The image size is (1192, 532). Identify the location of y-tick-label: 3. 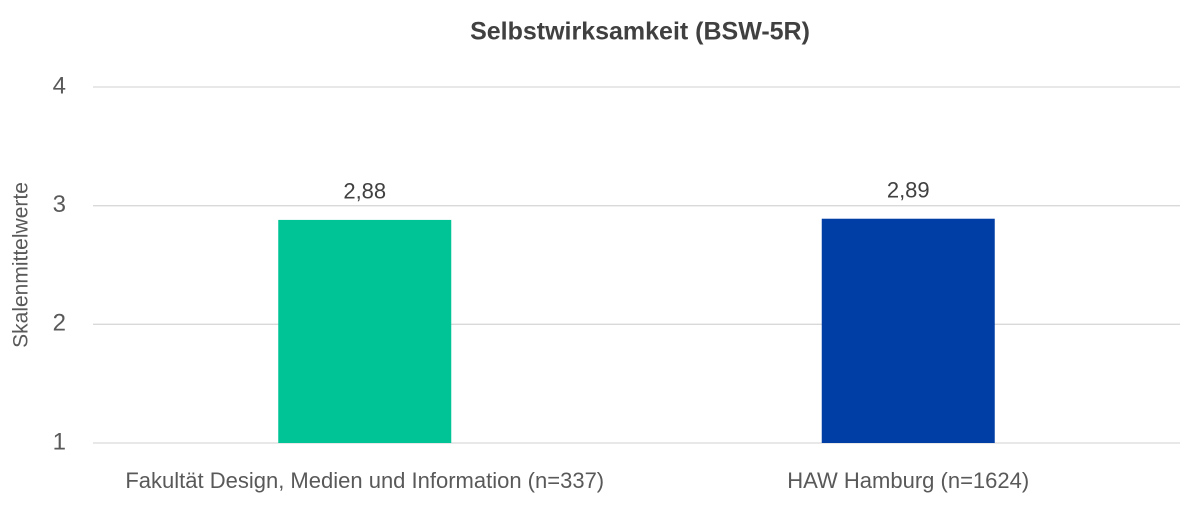
(59, 204).